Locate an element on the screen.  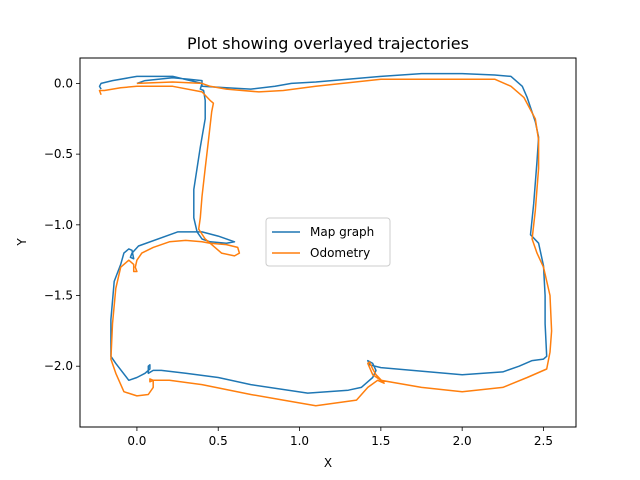
legend: Map graph Odometry is located at coordinates (328, 242).